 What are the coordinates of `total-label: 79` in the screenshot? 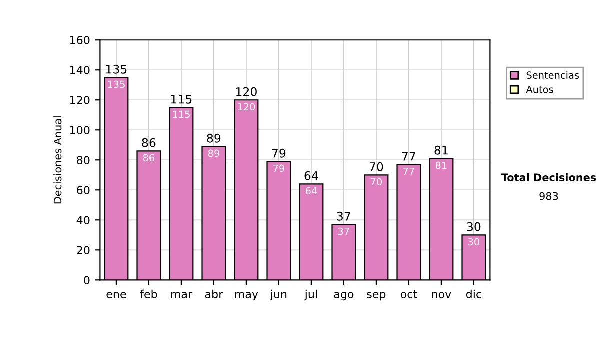 It's located at (279, 153).